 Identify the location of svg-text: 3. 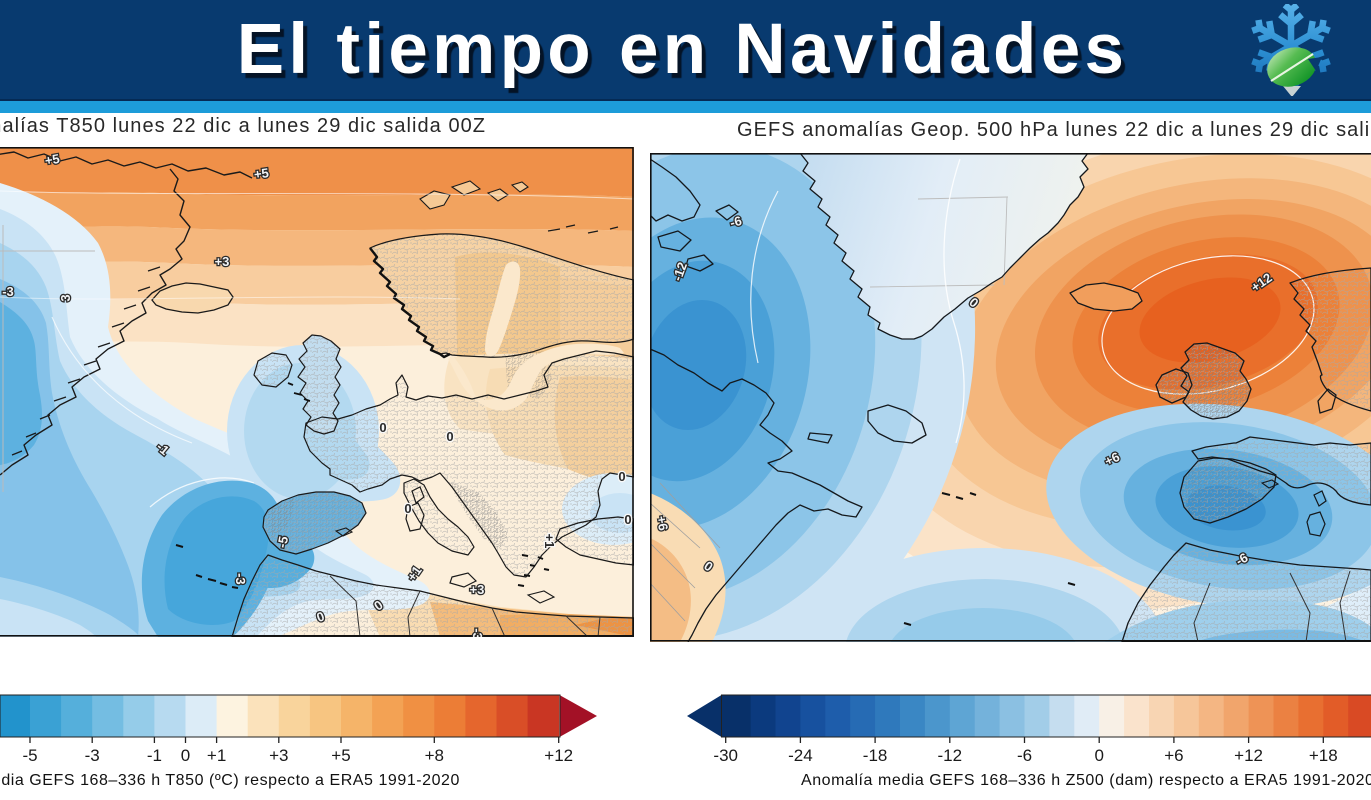
(65, 297).